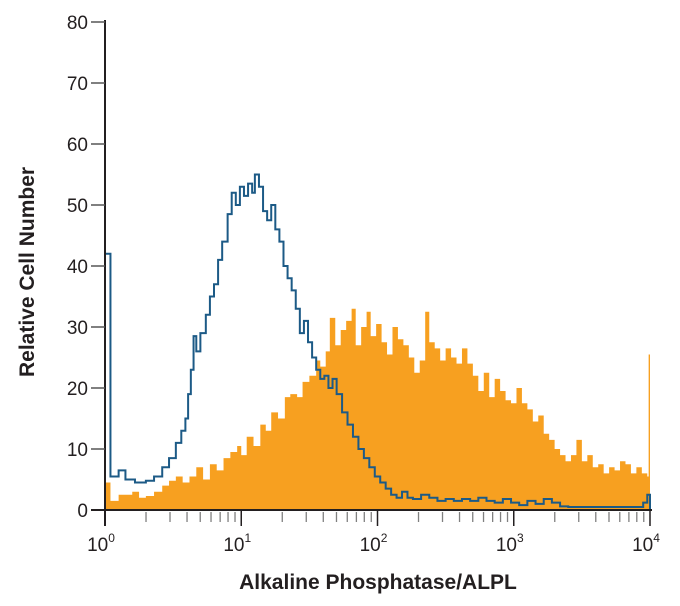  Describe the element at coordinates (82, 511) in the screenshot. I see `y-tick-label: 0` at that location.